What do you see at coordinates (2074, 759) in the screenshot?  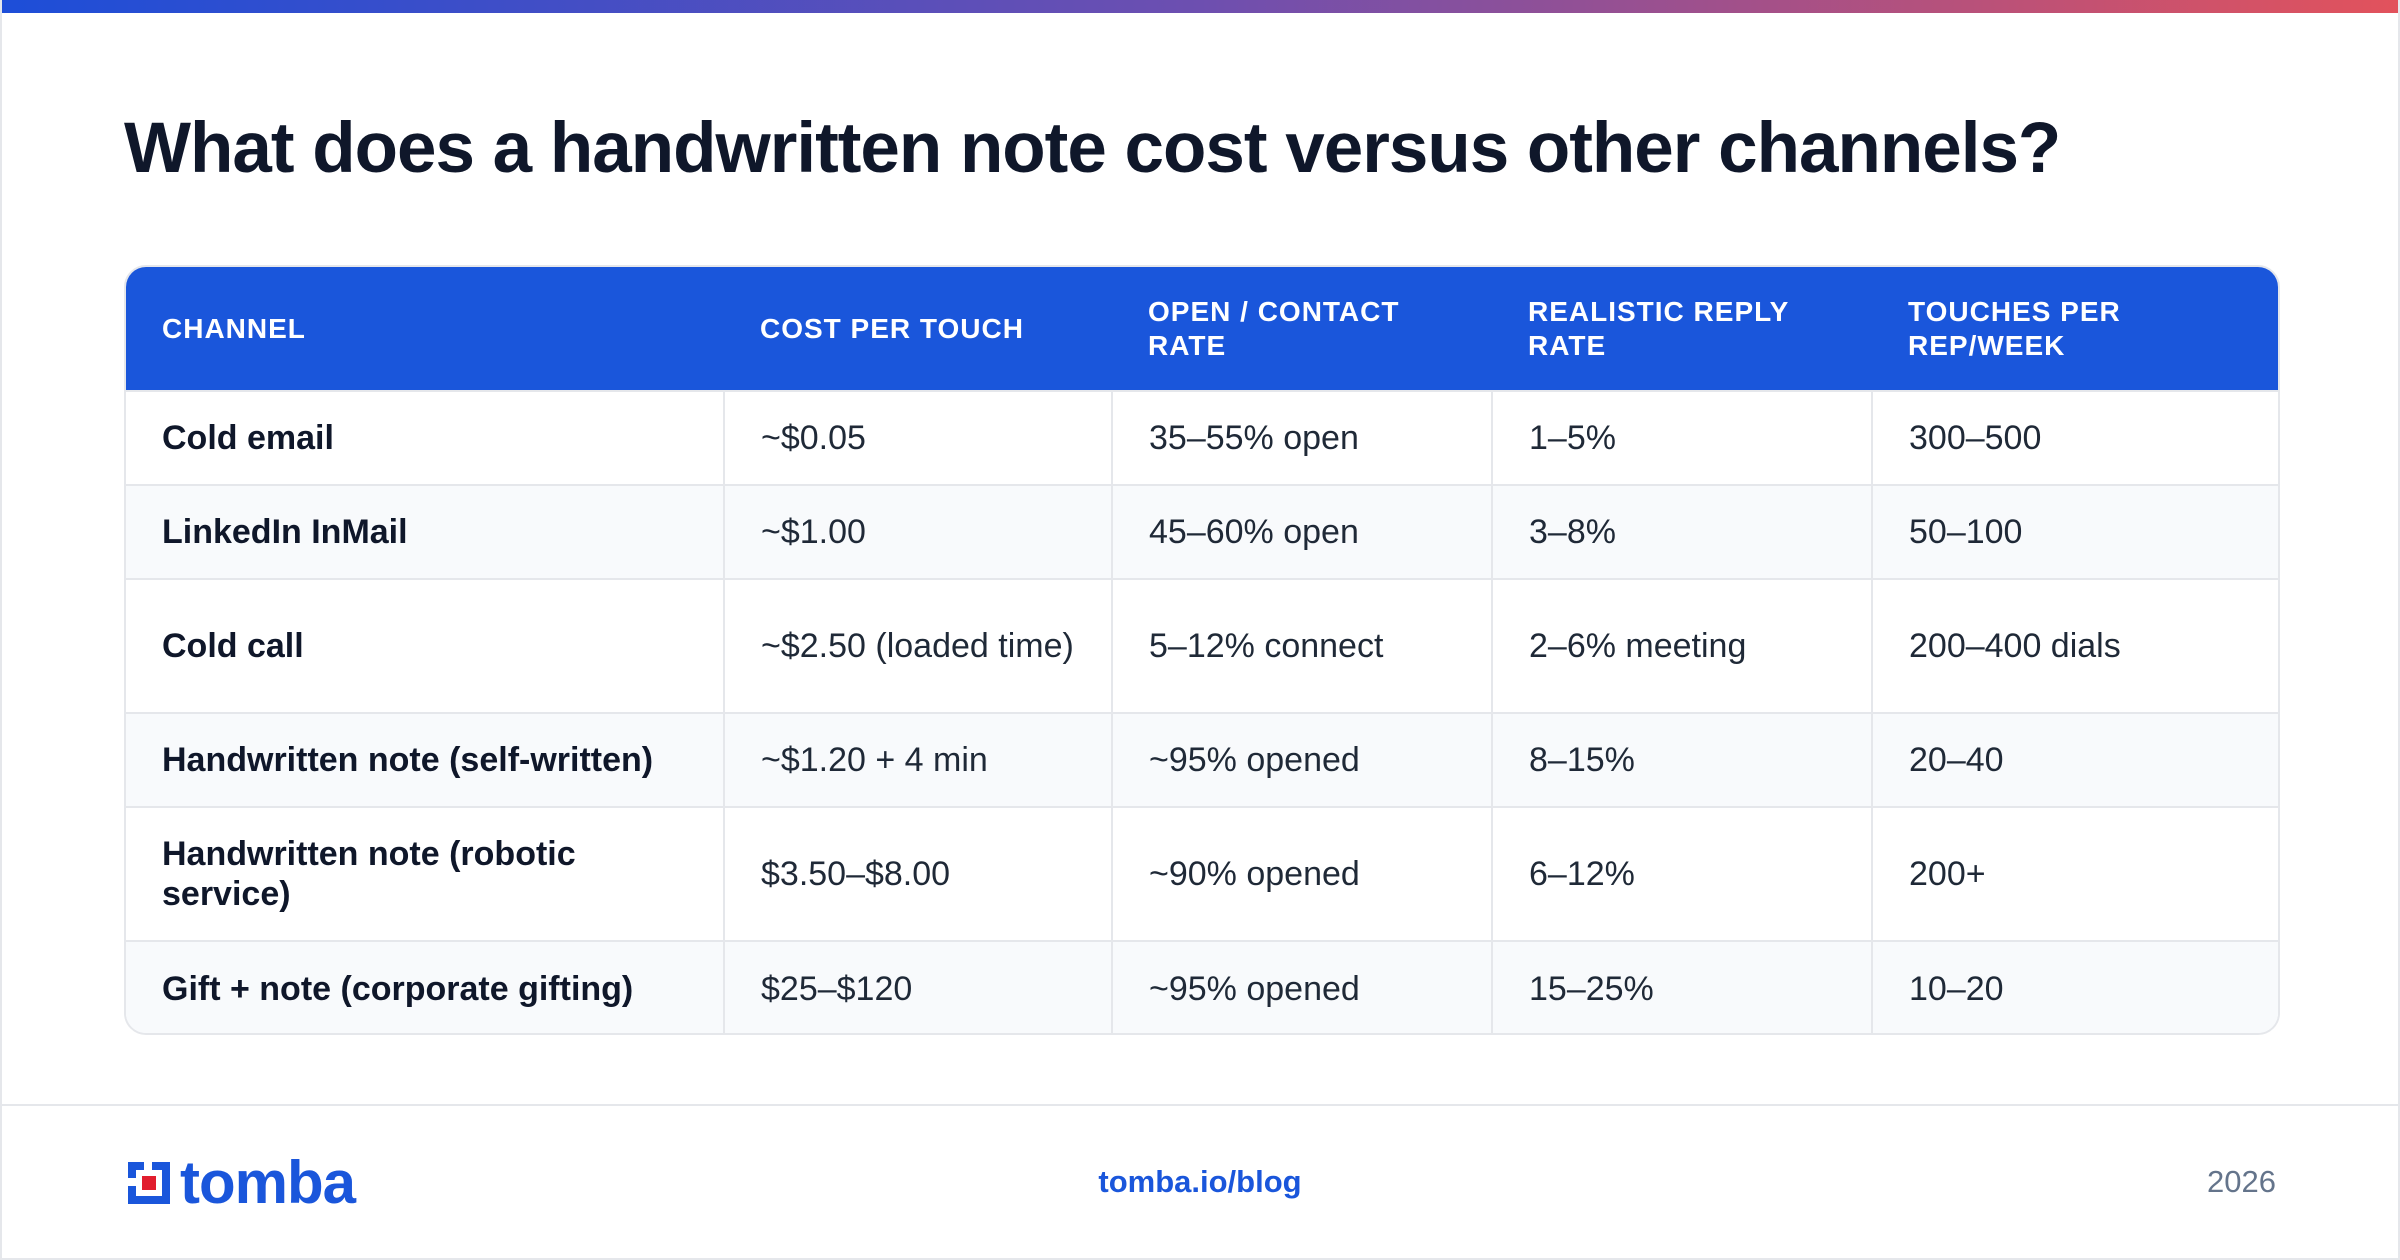 I see `cell-touches: 20–40` at bounding box center [2074, 759].